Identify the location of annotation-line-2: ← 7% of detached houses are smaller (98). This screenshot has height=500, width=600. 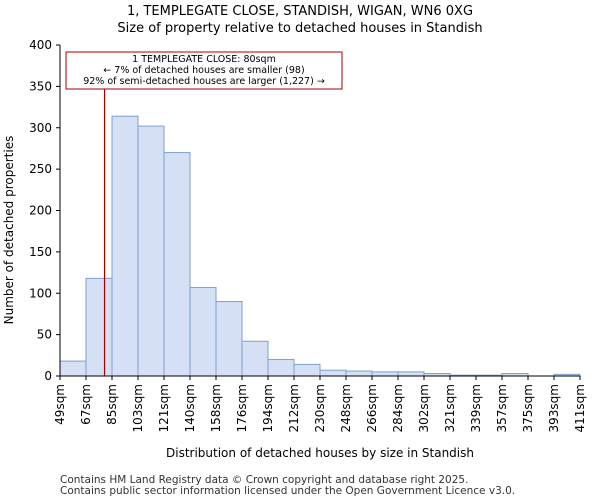
(203, 70).